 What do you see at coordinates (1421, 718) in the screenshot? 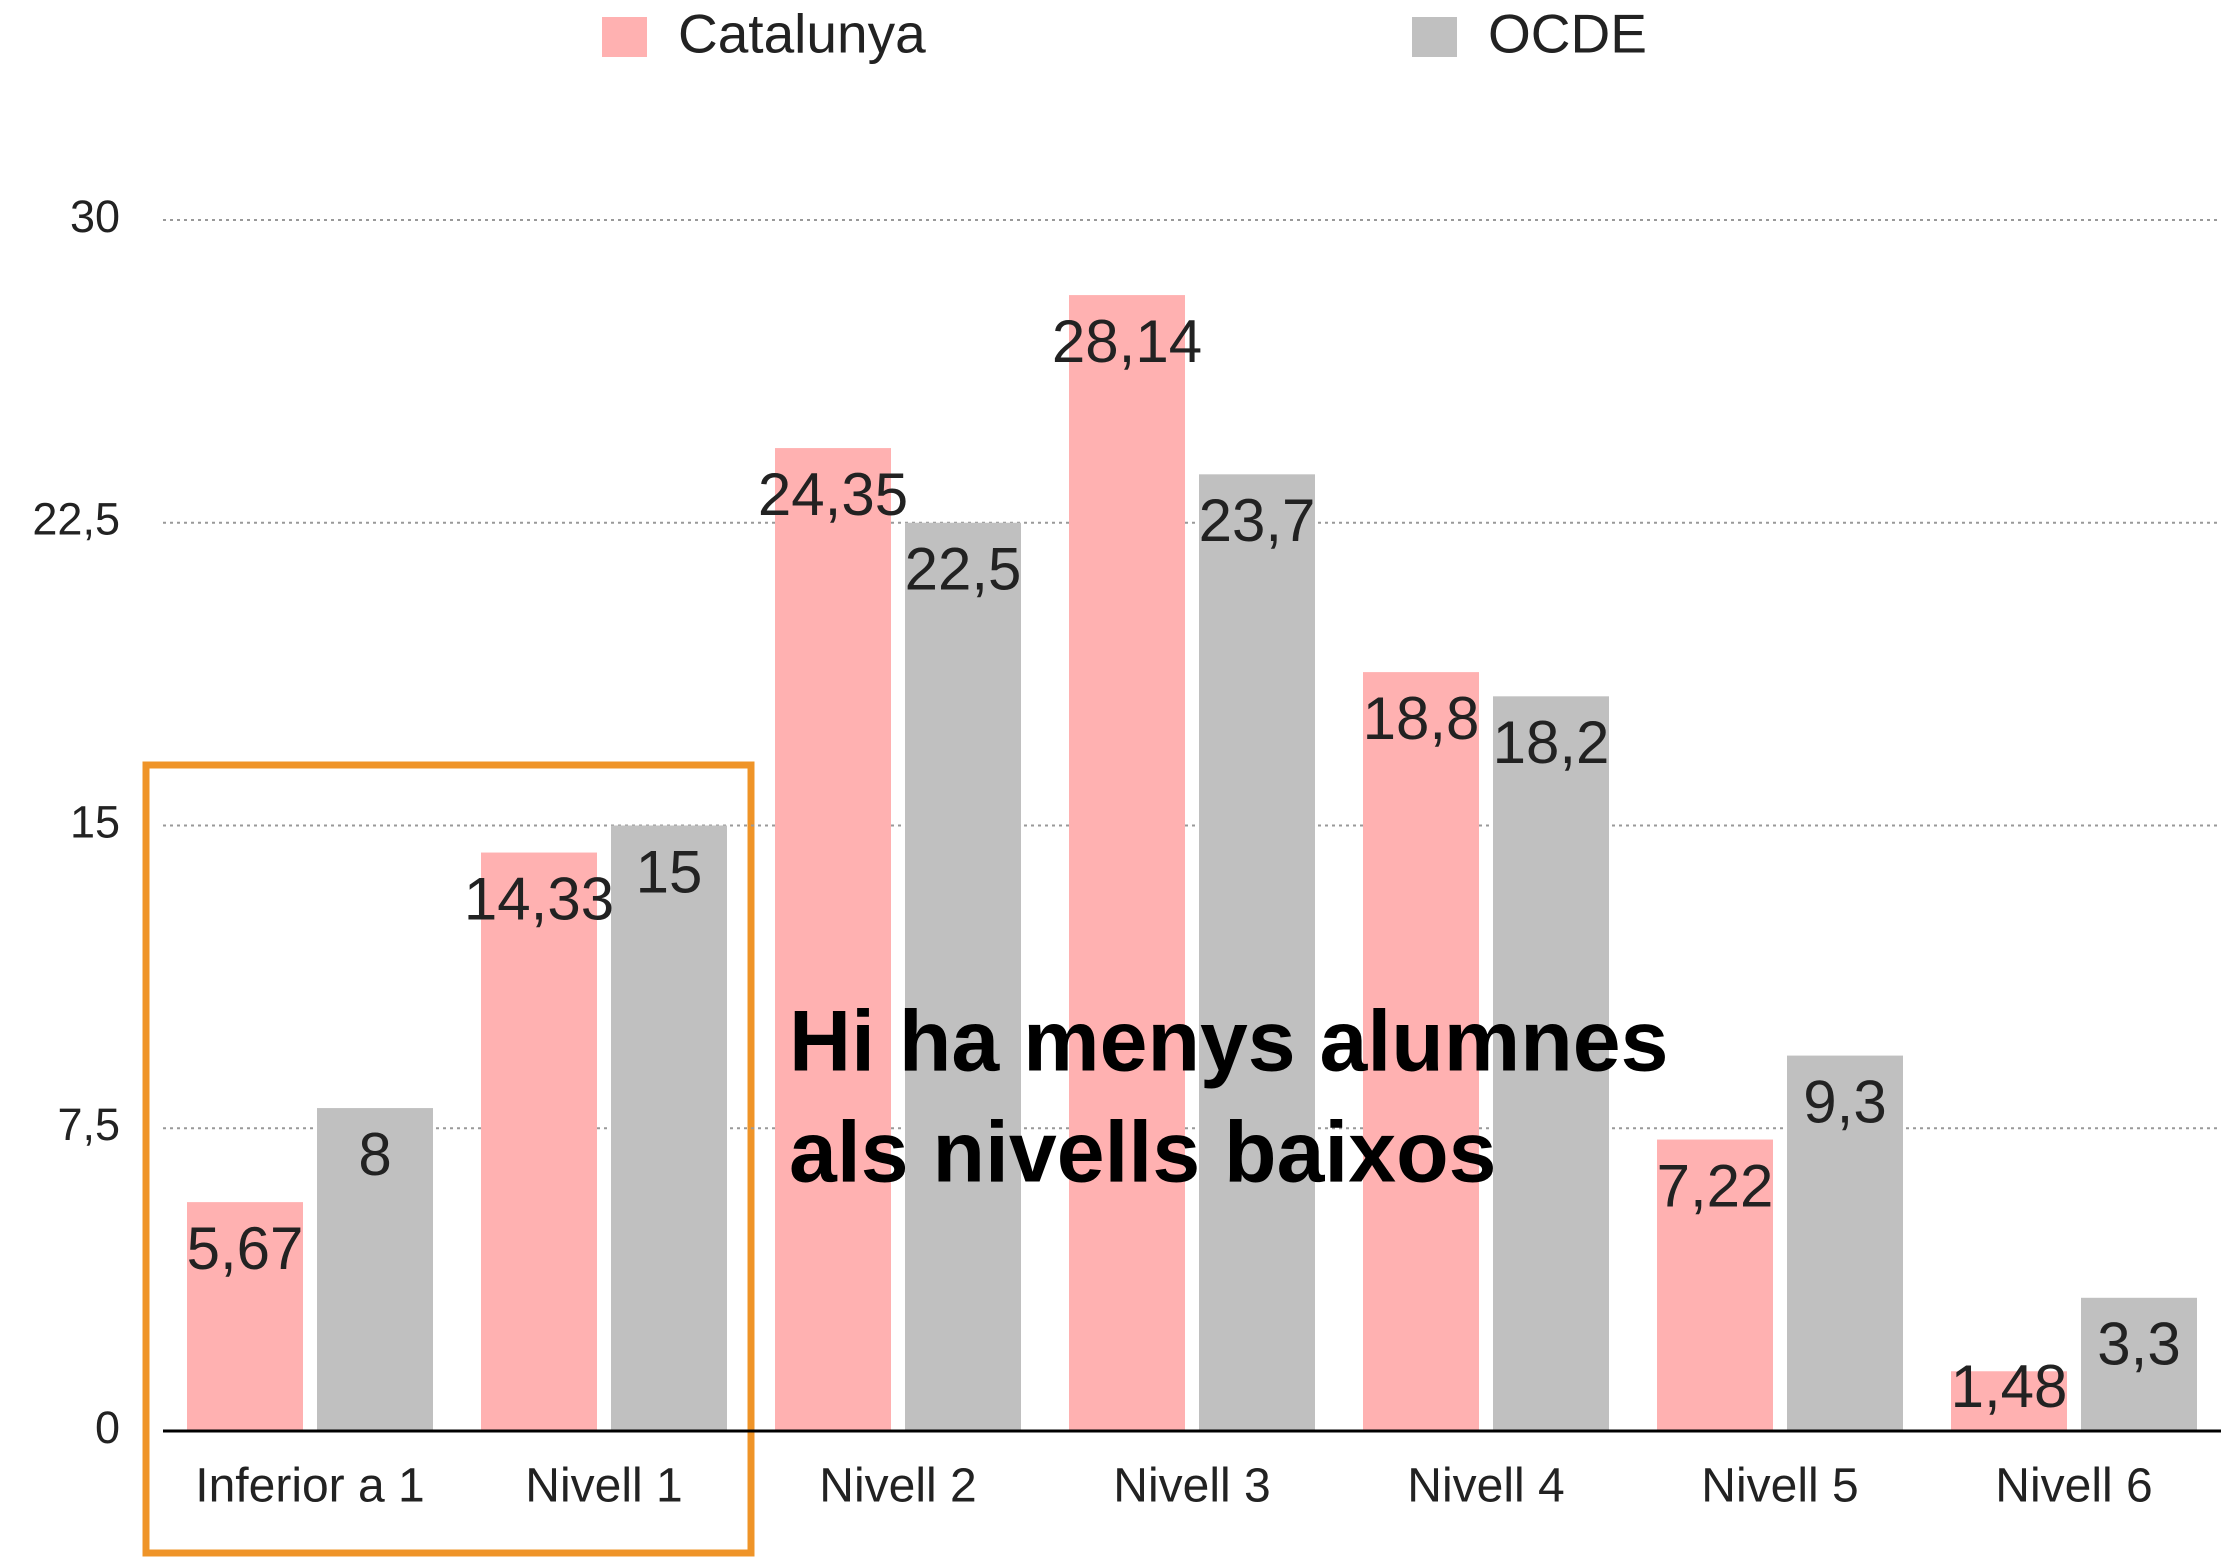
I see `value-label: 18,8` at bounding box center [1421, 718].